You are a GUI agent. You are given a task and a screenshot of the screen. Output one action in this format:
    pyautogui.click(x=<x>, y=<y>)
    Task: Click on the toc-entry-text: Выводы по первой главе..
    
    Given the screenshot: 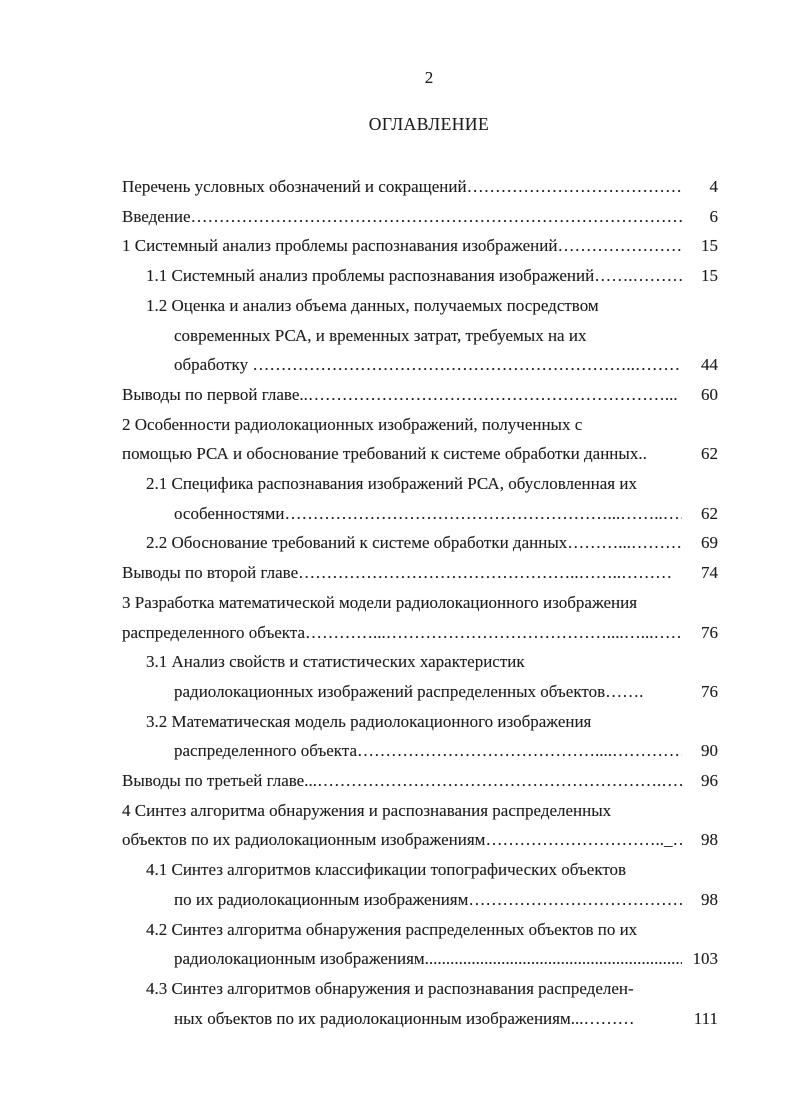 What is the action you would take?
    pyautogui.click(x=215, y=394)
    